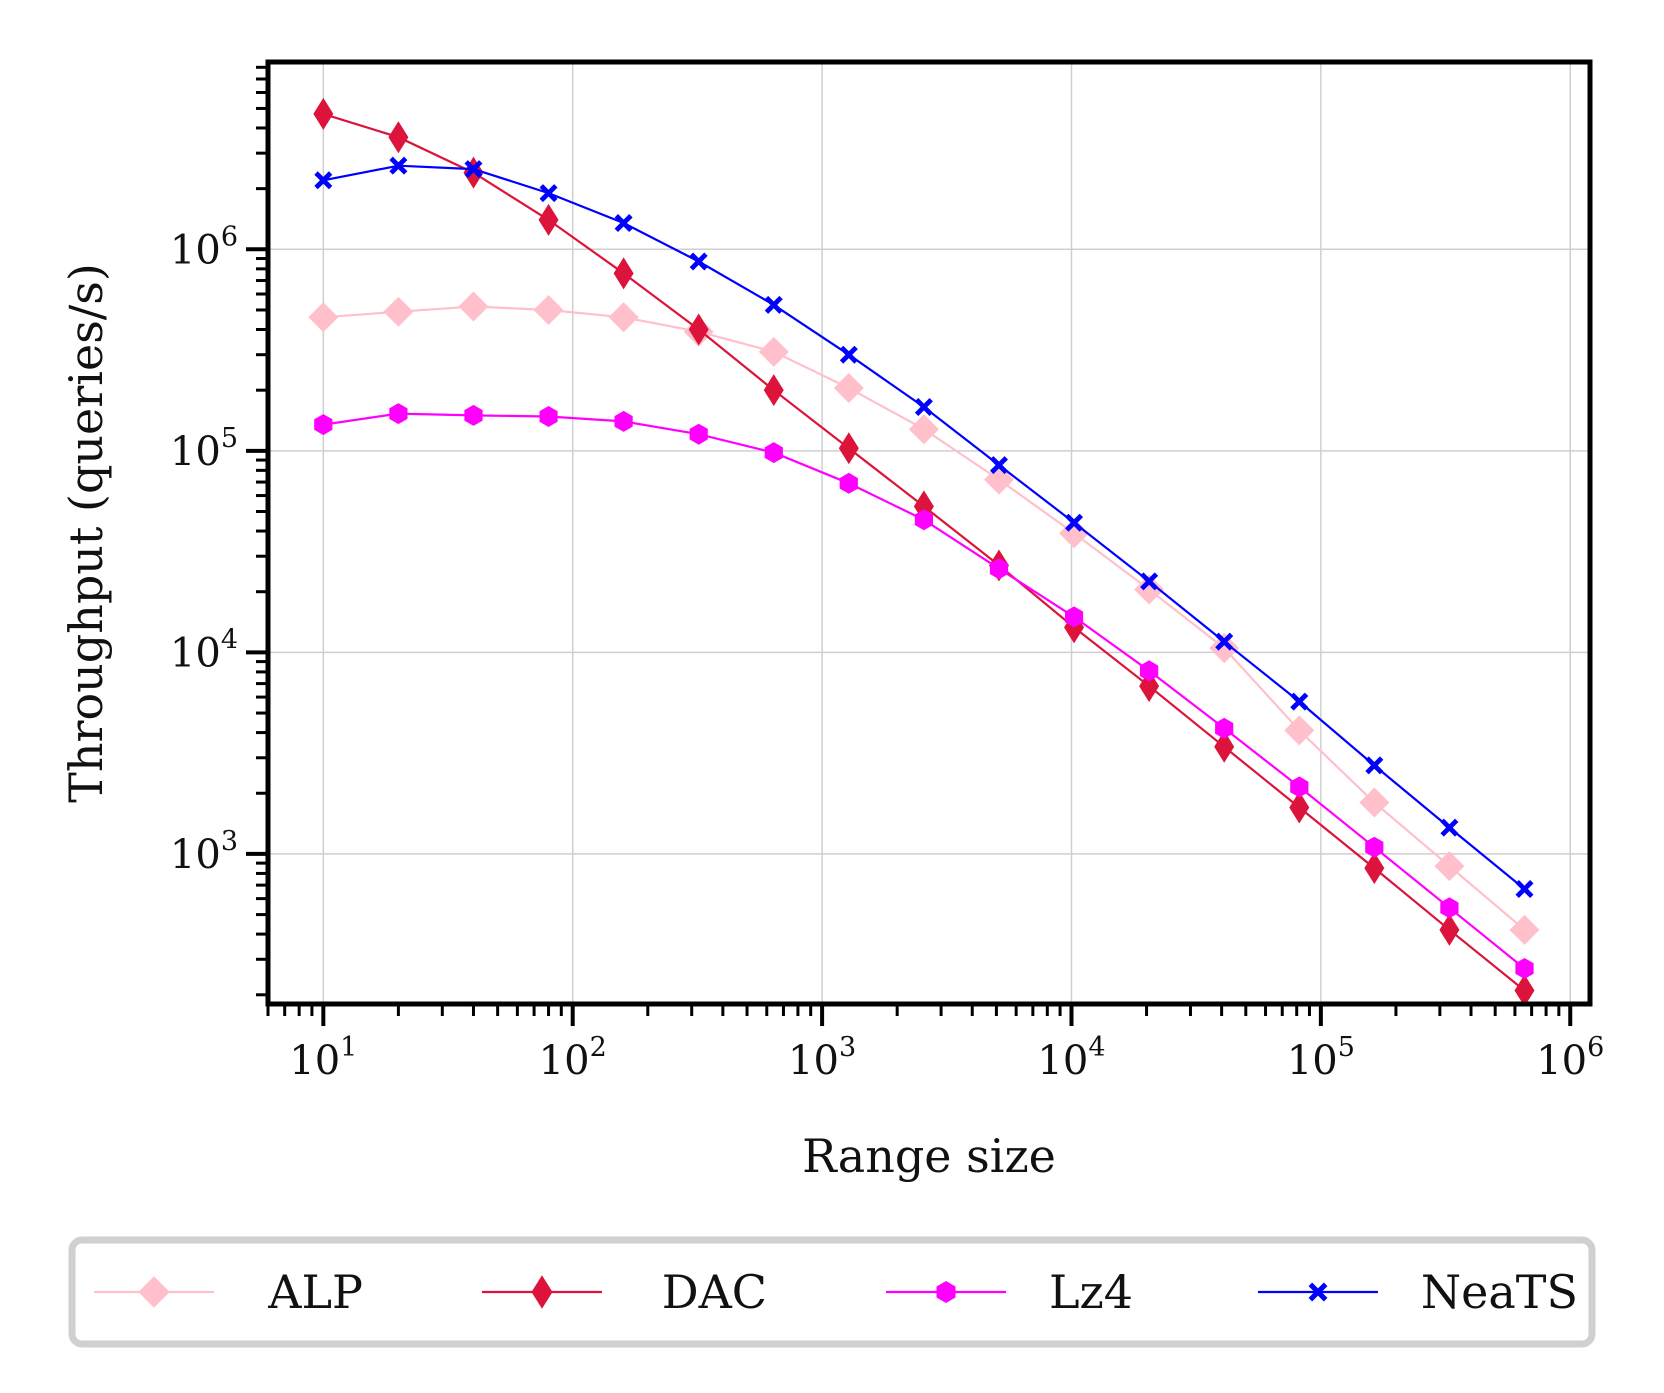  I want to click on x-axis-title: Range size, so click(929, 1156).